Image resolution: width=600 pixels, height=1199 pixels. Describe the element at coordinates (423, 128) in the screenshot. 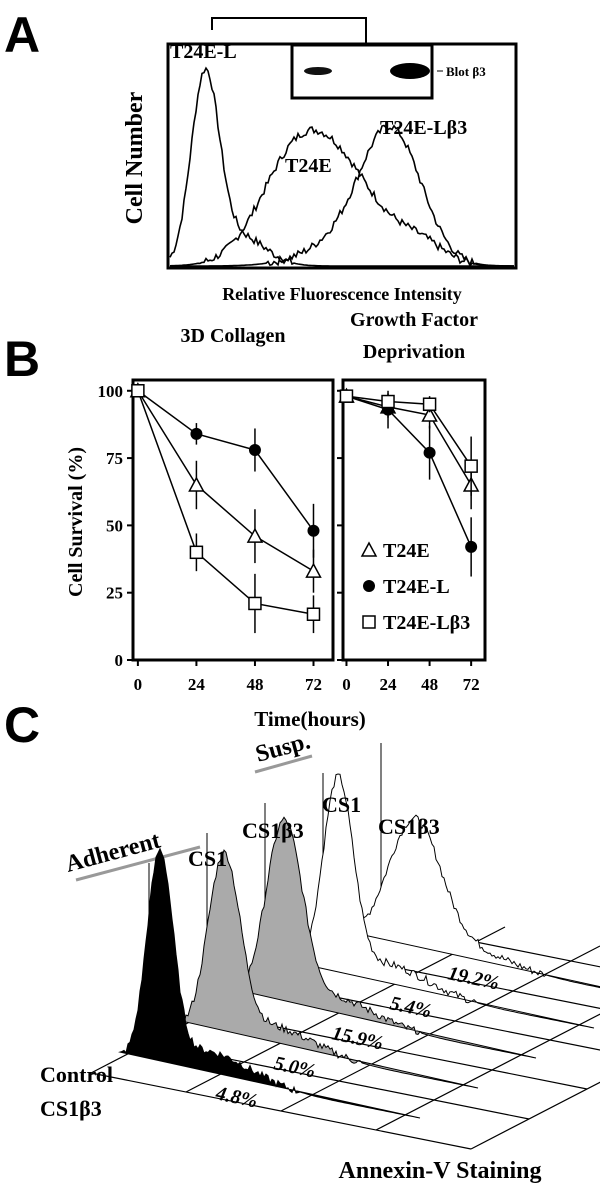

I see `curve-label: T24E-Lβ3` at that location.